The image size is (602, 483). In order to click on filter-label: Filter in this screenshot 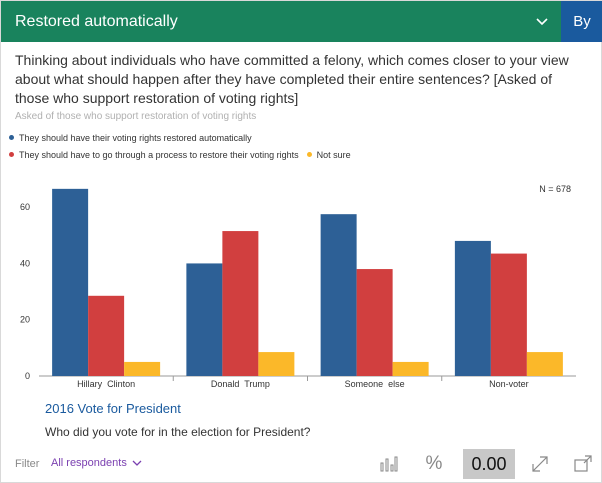, I will do `click(27, 464)`.